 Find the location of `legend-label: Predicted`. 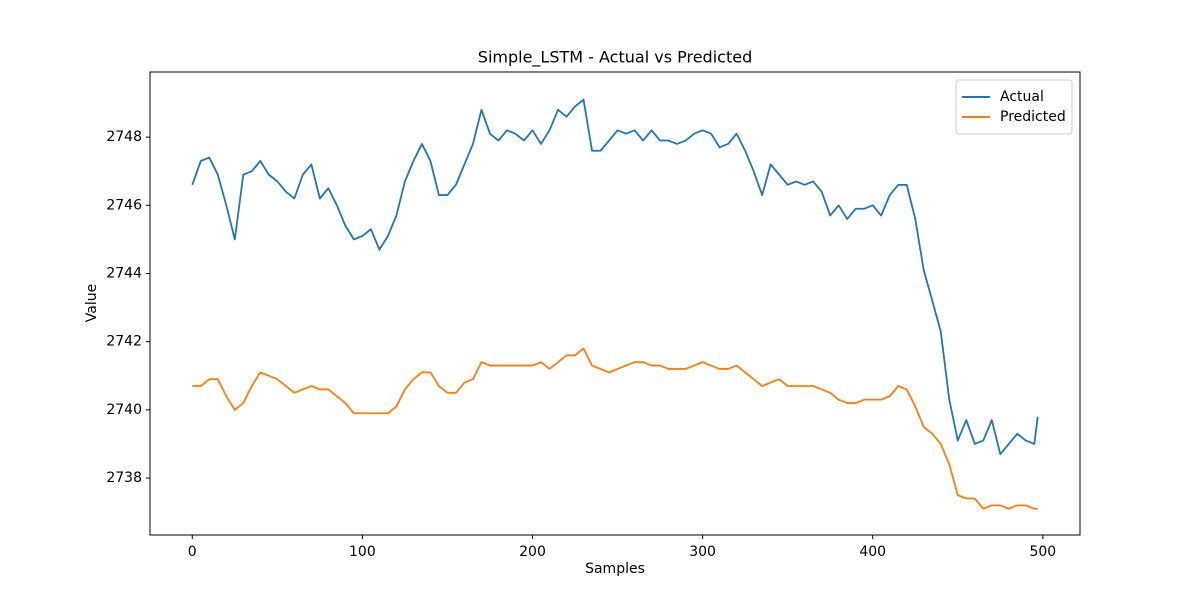

legend-label: Predicted is located at coordinates (1033, 117).